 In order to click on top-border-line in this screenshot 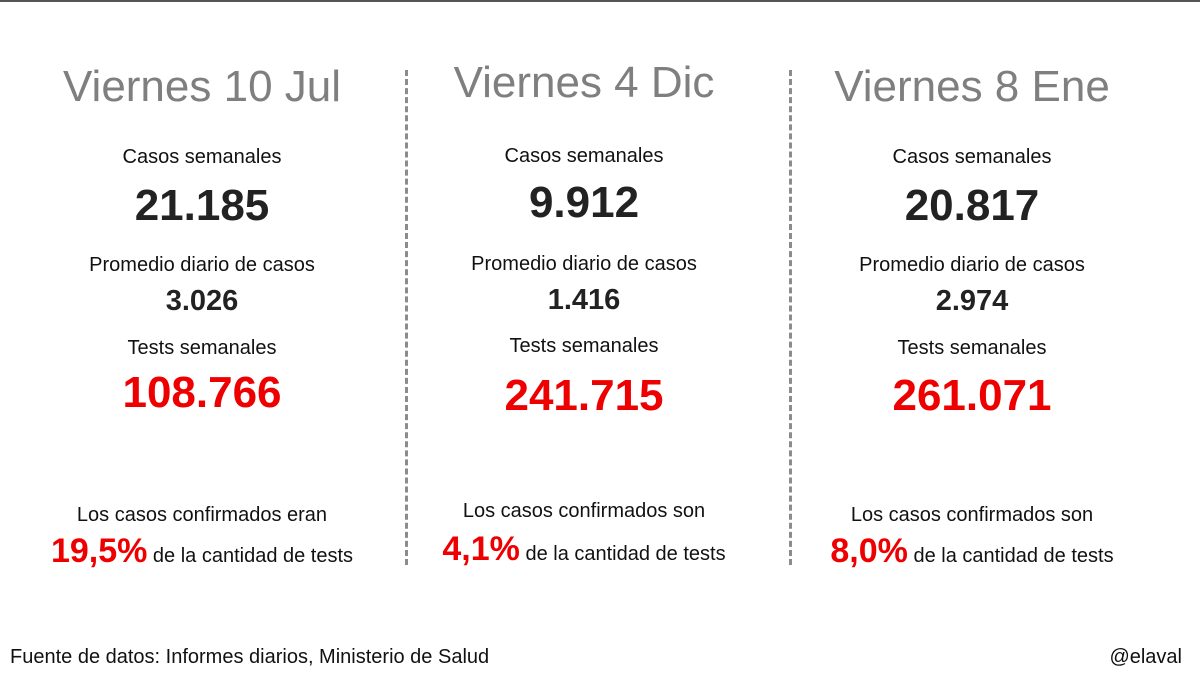, I will do `click(600, 1)`.